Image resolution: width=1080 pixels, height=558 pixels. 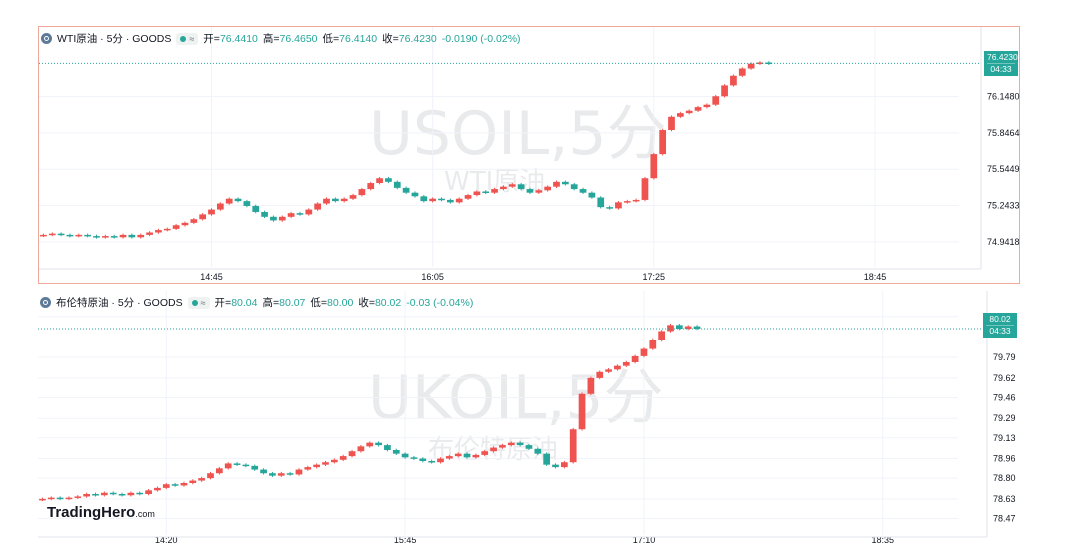 What do you see at coordinates (91, 512) in the screenshot?
I see `brand-name: TradingHero` at bounding box center [91, 512].